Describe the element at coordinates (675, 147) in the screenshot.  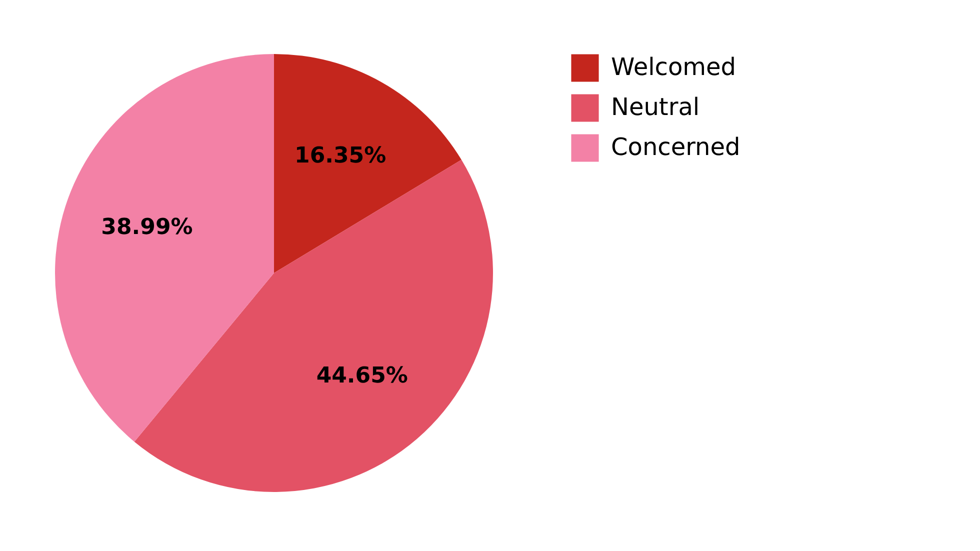
I see `legend-label: Concerned` at that location.